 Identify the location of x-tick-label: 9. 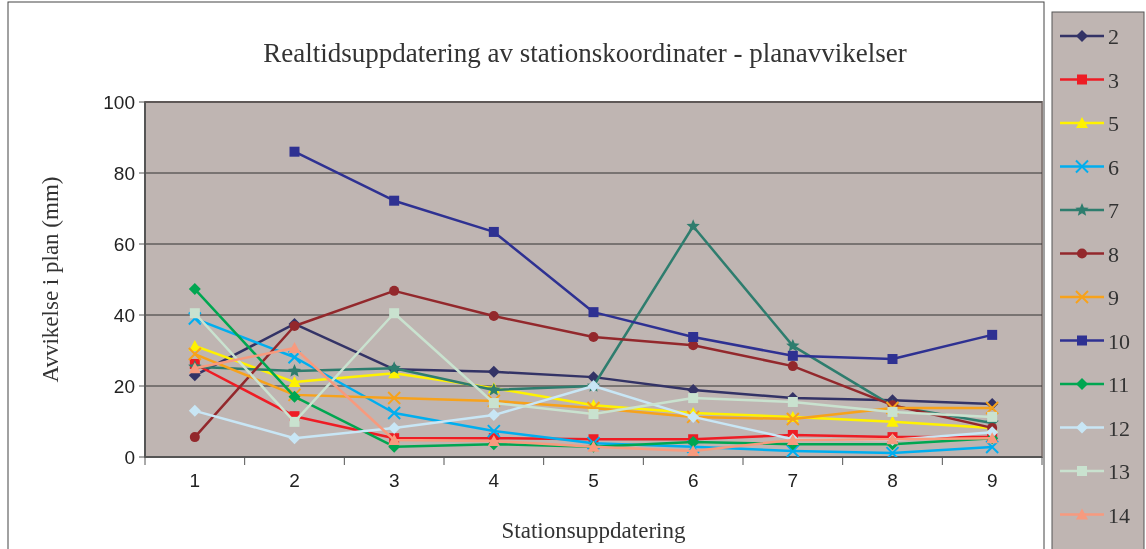
(992, 480).